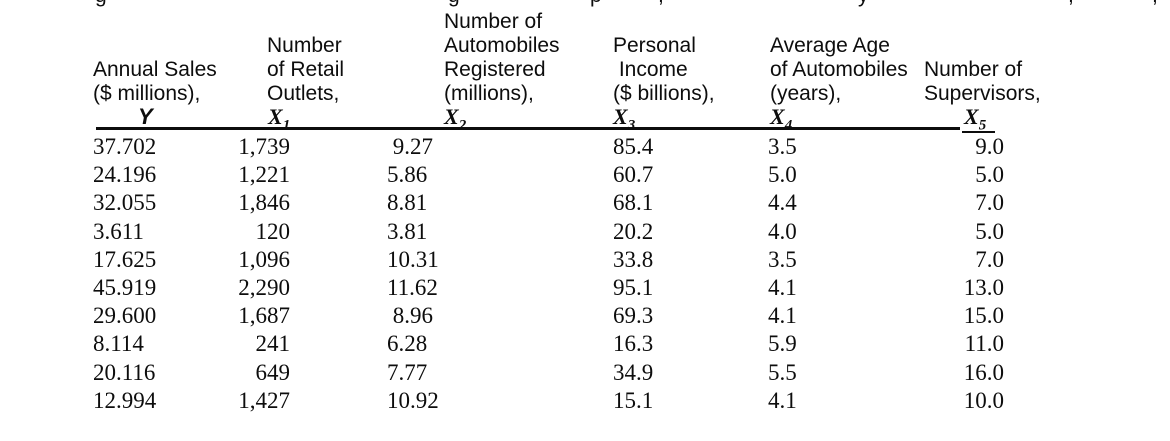 This screenshot has width=1170, height=441. What do you see at coordinates (412, 287) in the screenshot?
I see `table-cell: 11.62` at bounding box center [412, 287].